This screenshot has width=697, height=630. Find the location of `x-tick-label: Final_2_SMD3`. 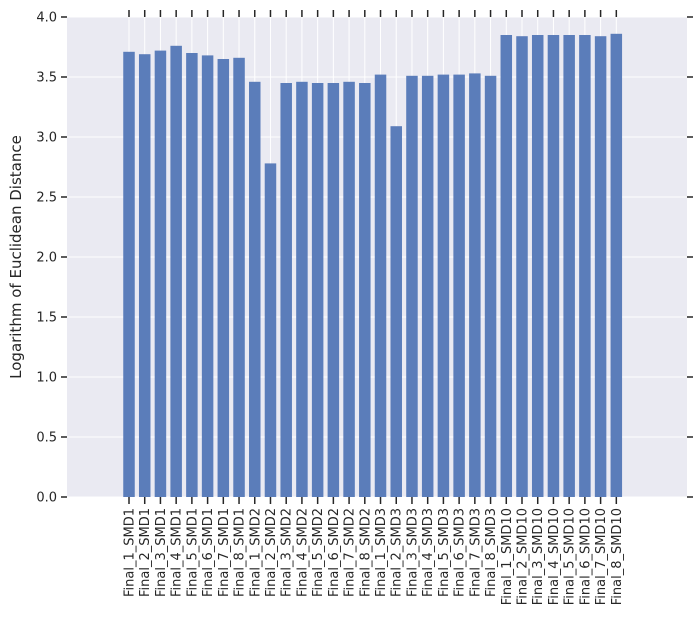

x-tick-label: Final_2_SMD3 is located at coordinates (397, 552).